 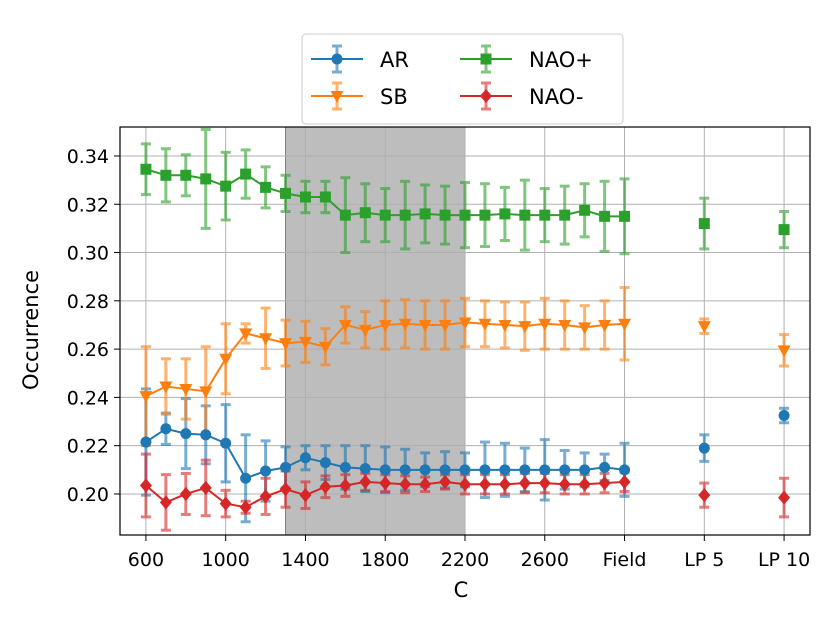 I want to click on legend-entry-sb: SB, so click(x=359, y=96).